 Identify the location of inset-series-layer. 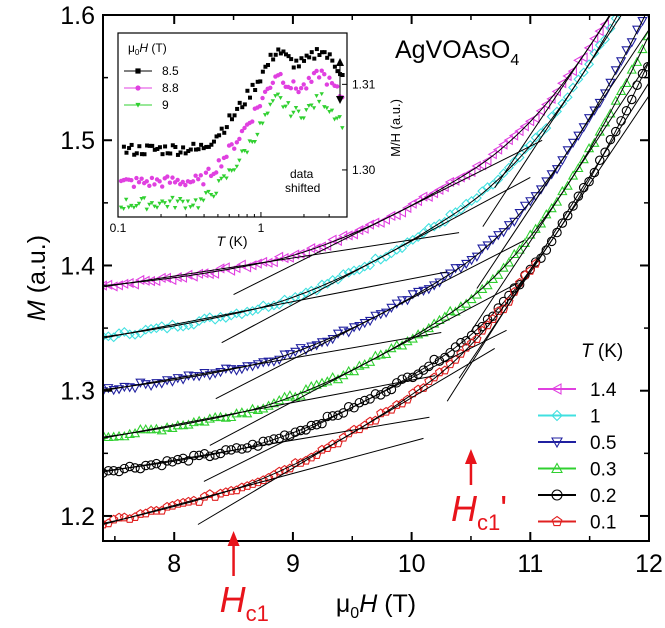
(231, 129).